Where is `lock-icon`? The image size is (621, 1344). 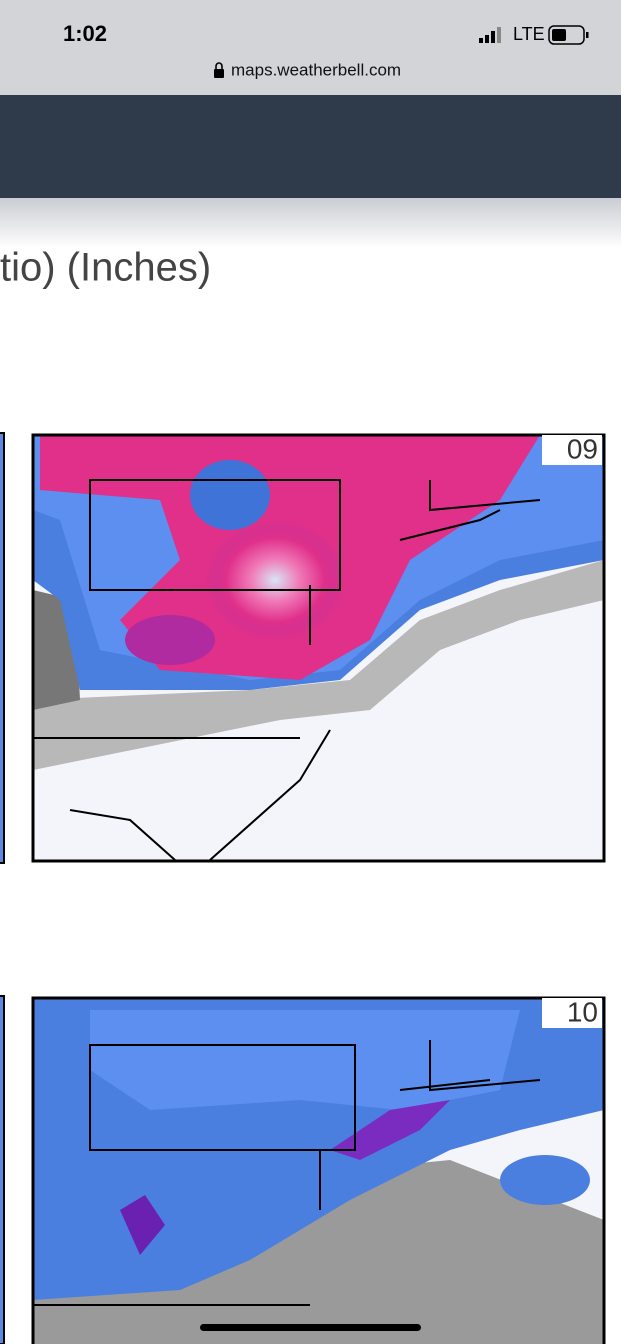
lock-icon is located at coordinates (219, 70).